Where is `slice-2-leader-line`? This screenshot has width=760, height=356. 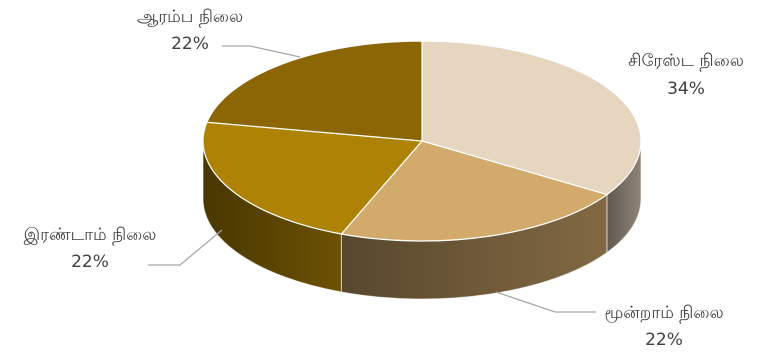 slice-2-leader-line is located at coordinates (185, 247).